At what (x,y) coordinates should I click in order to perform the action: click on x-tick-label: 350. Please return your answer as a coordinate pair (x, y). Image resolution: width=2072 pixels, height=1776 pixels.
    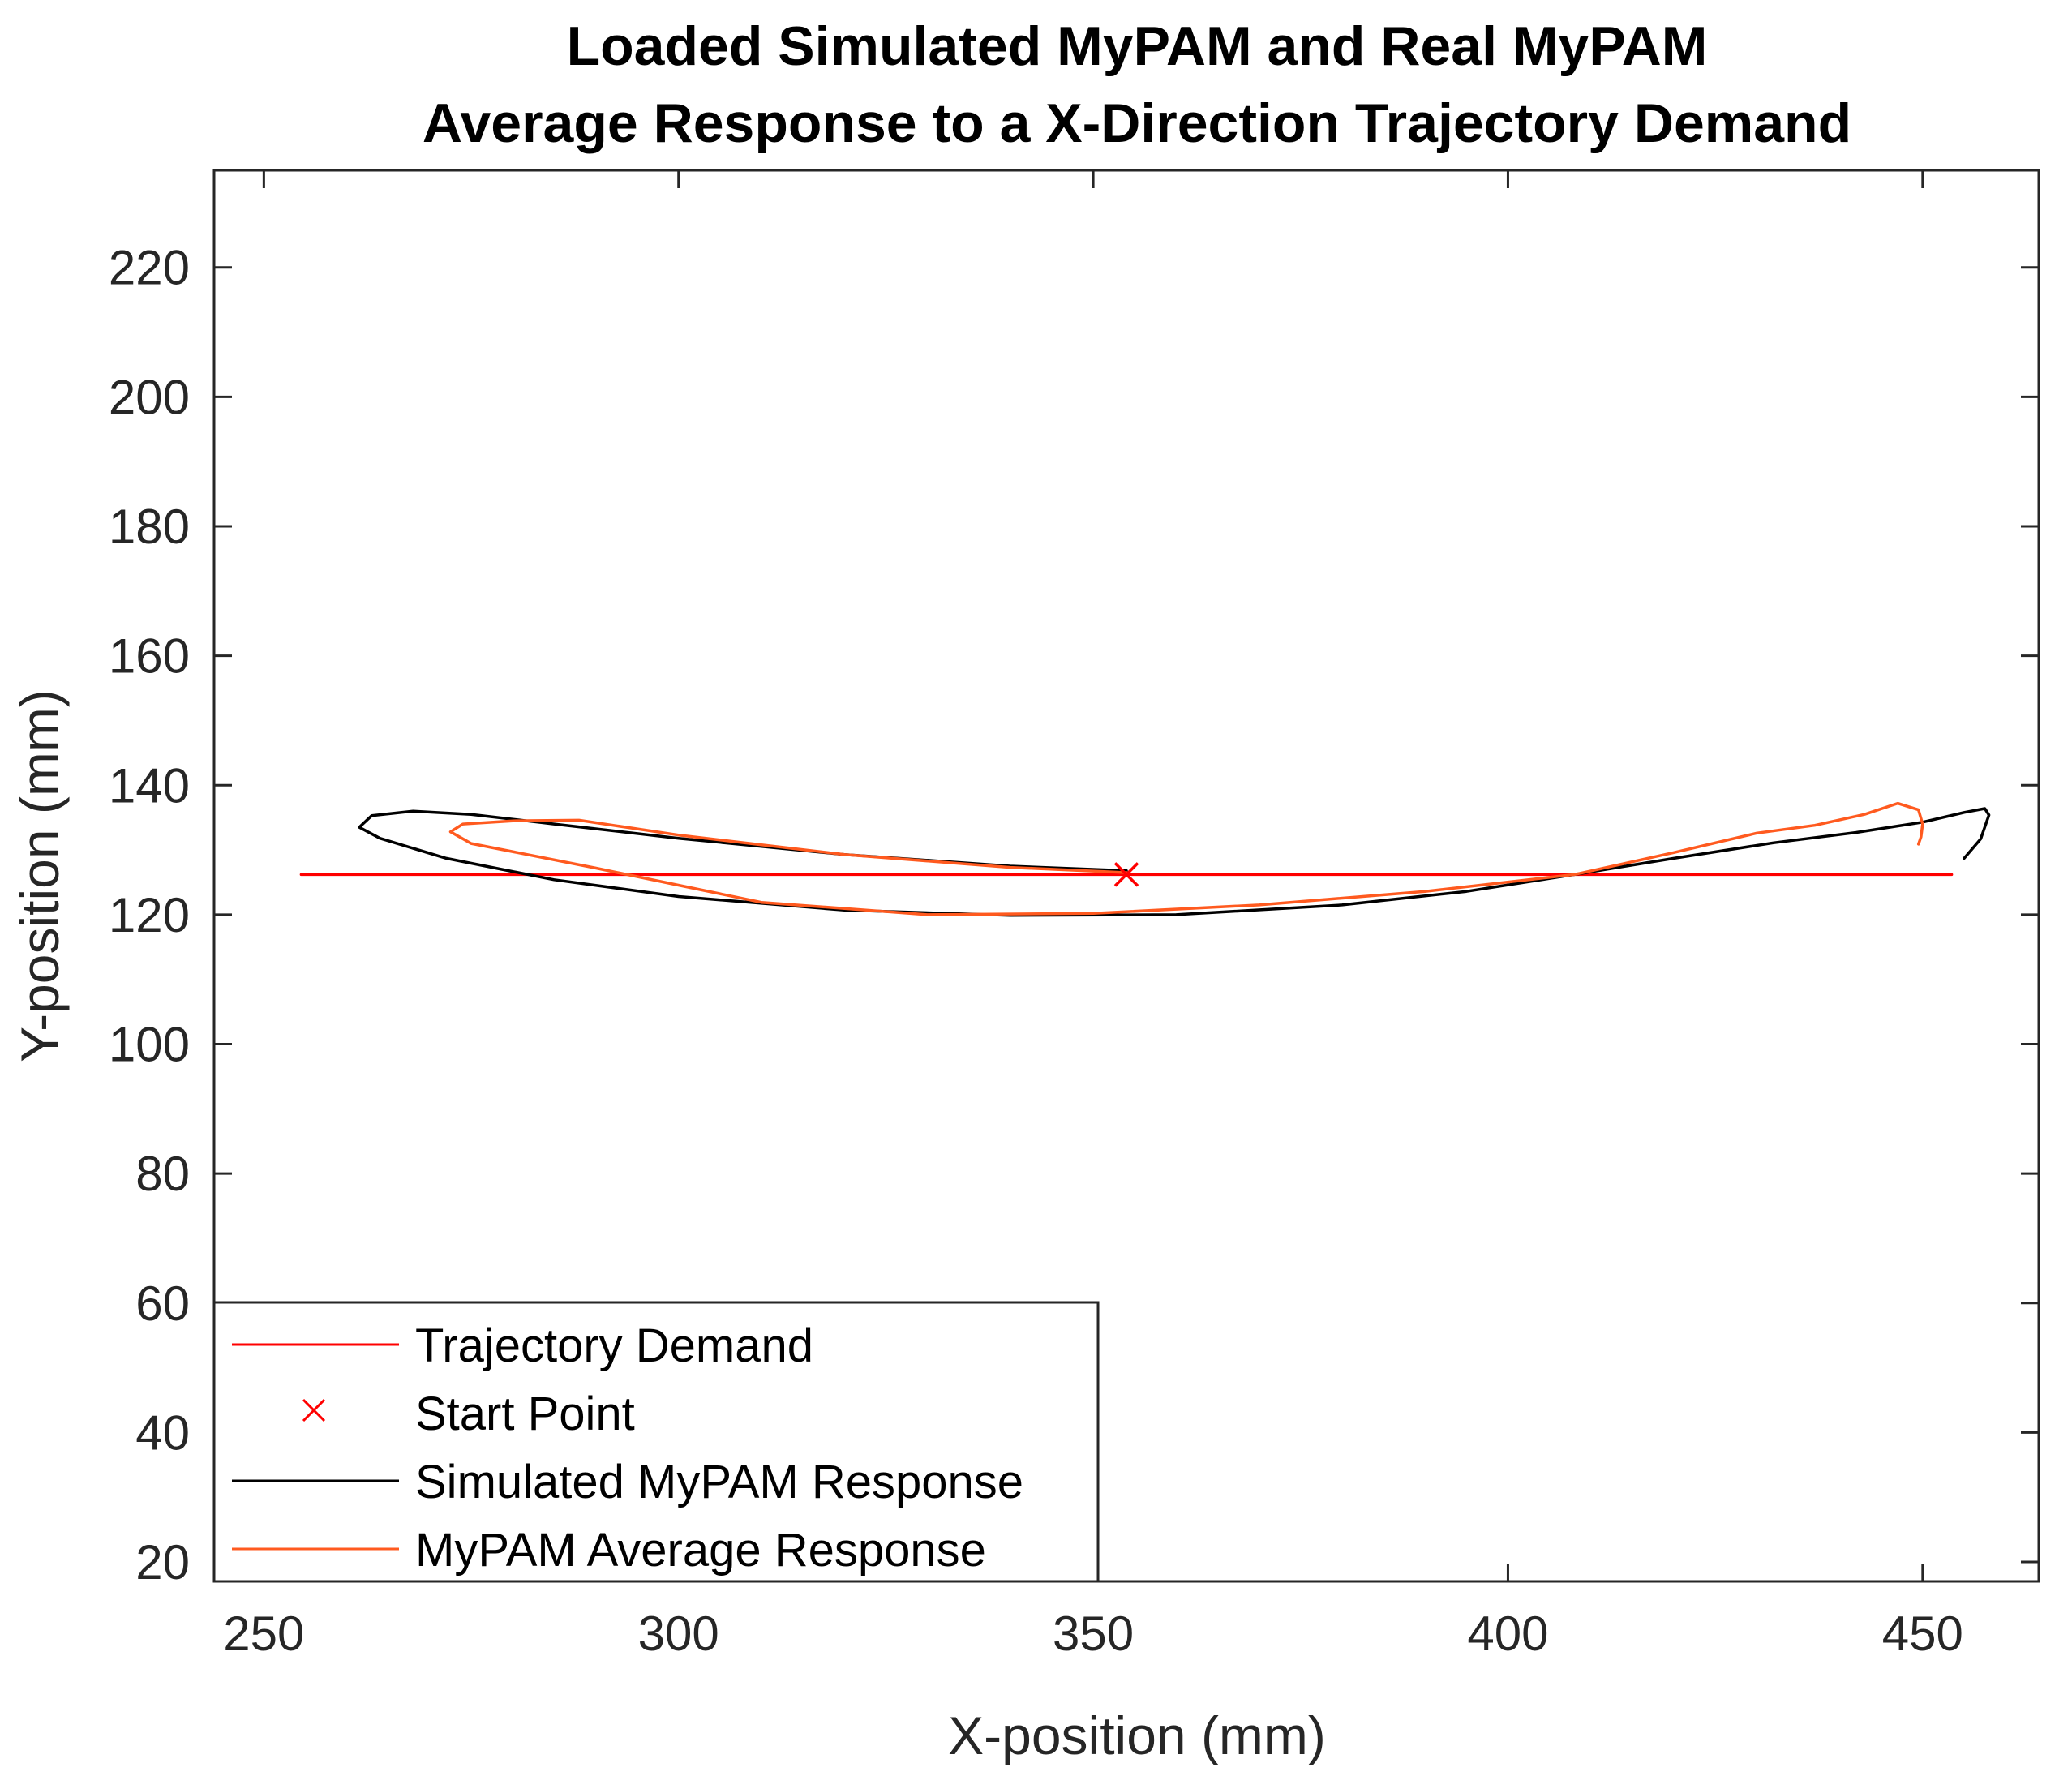
    Looking at the image, I should click on (1093, 1634).